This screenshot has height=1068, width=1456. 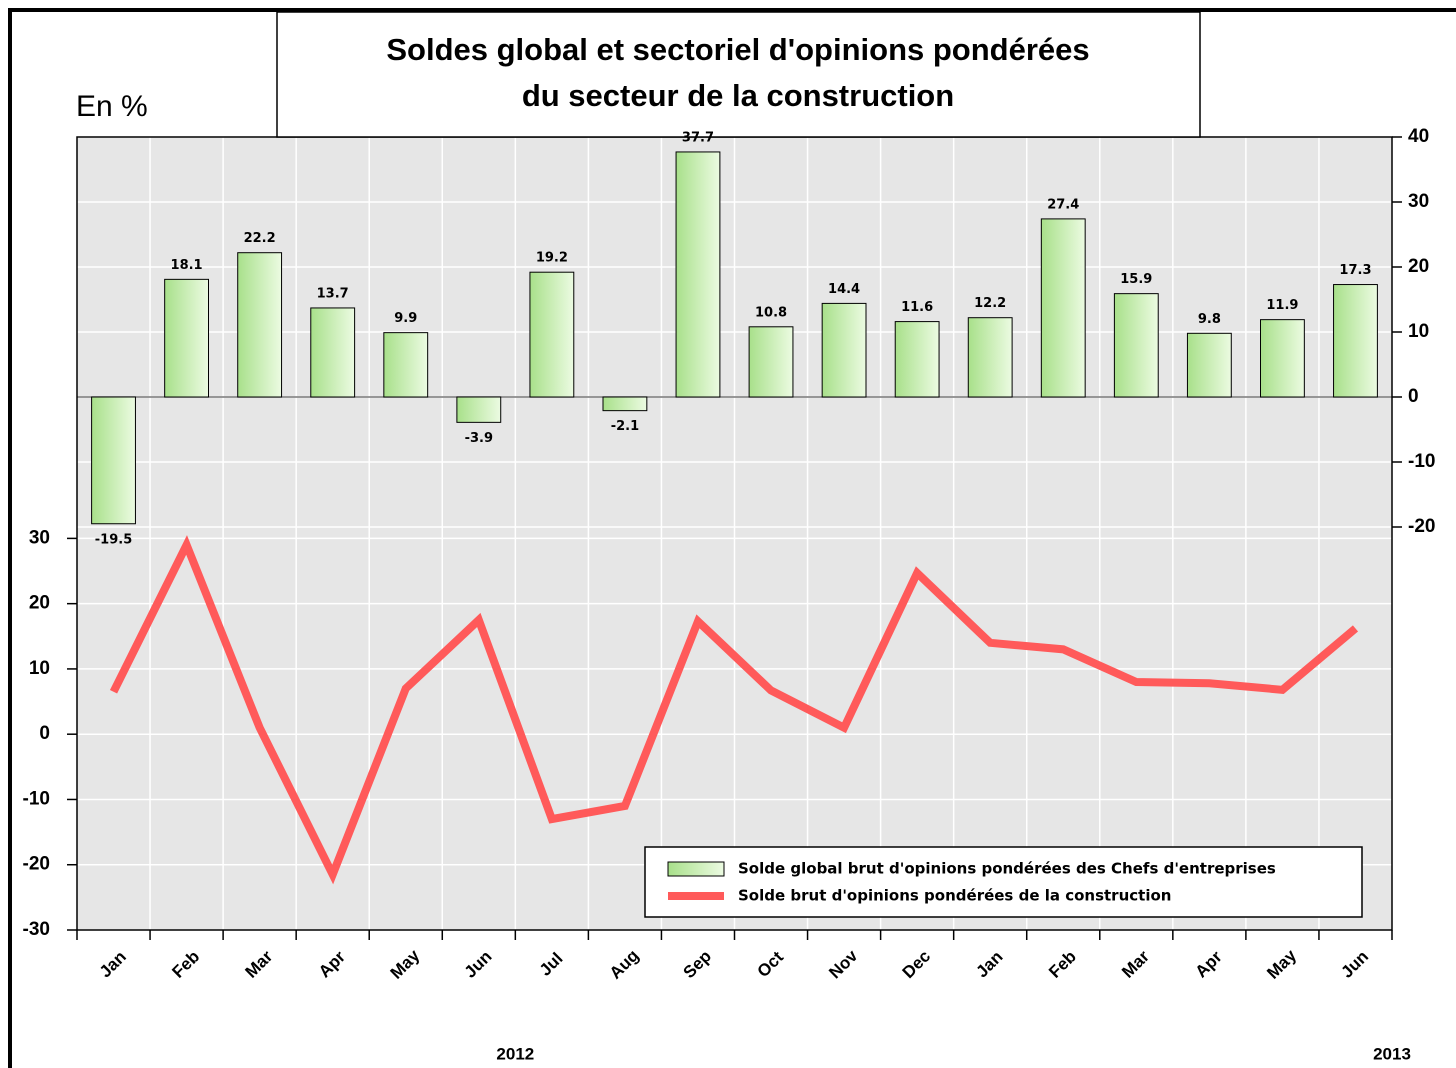 I want to click on y2-tick-label: -10, so click(x=1421, y=461).